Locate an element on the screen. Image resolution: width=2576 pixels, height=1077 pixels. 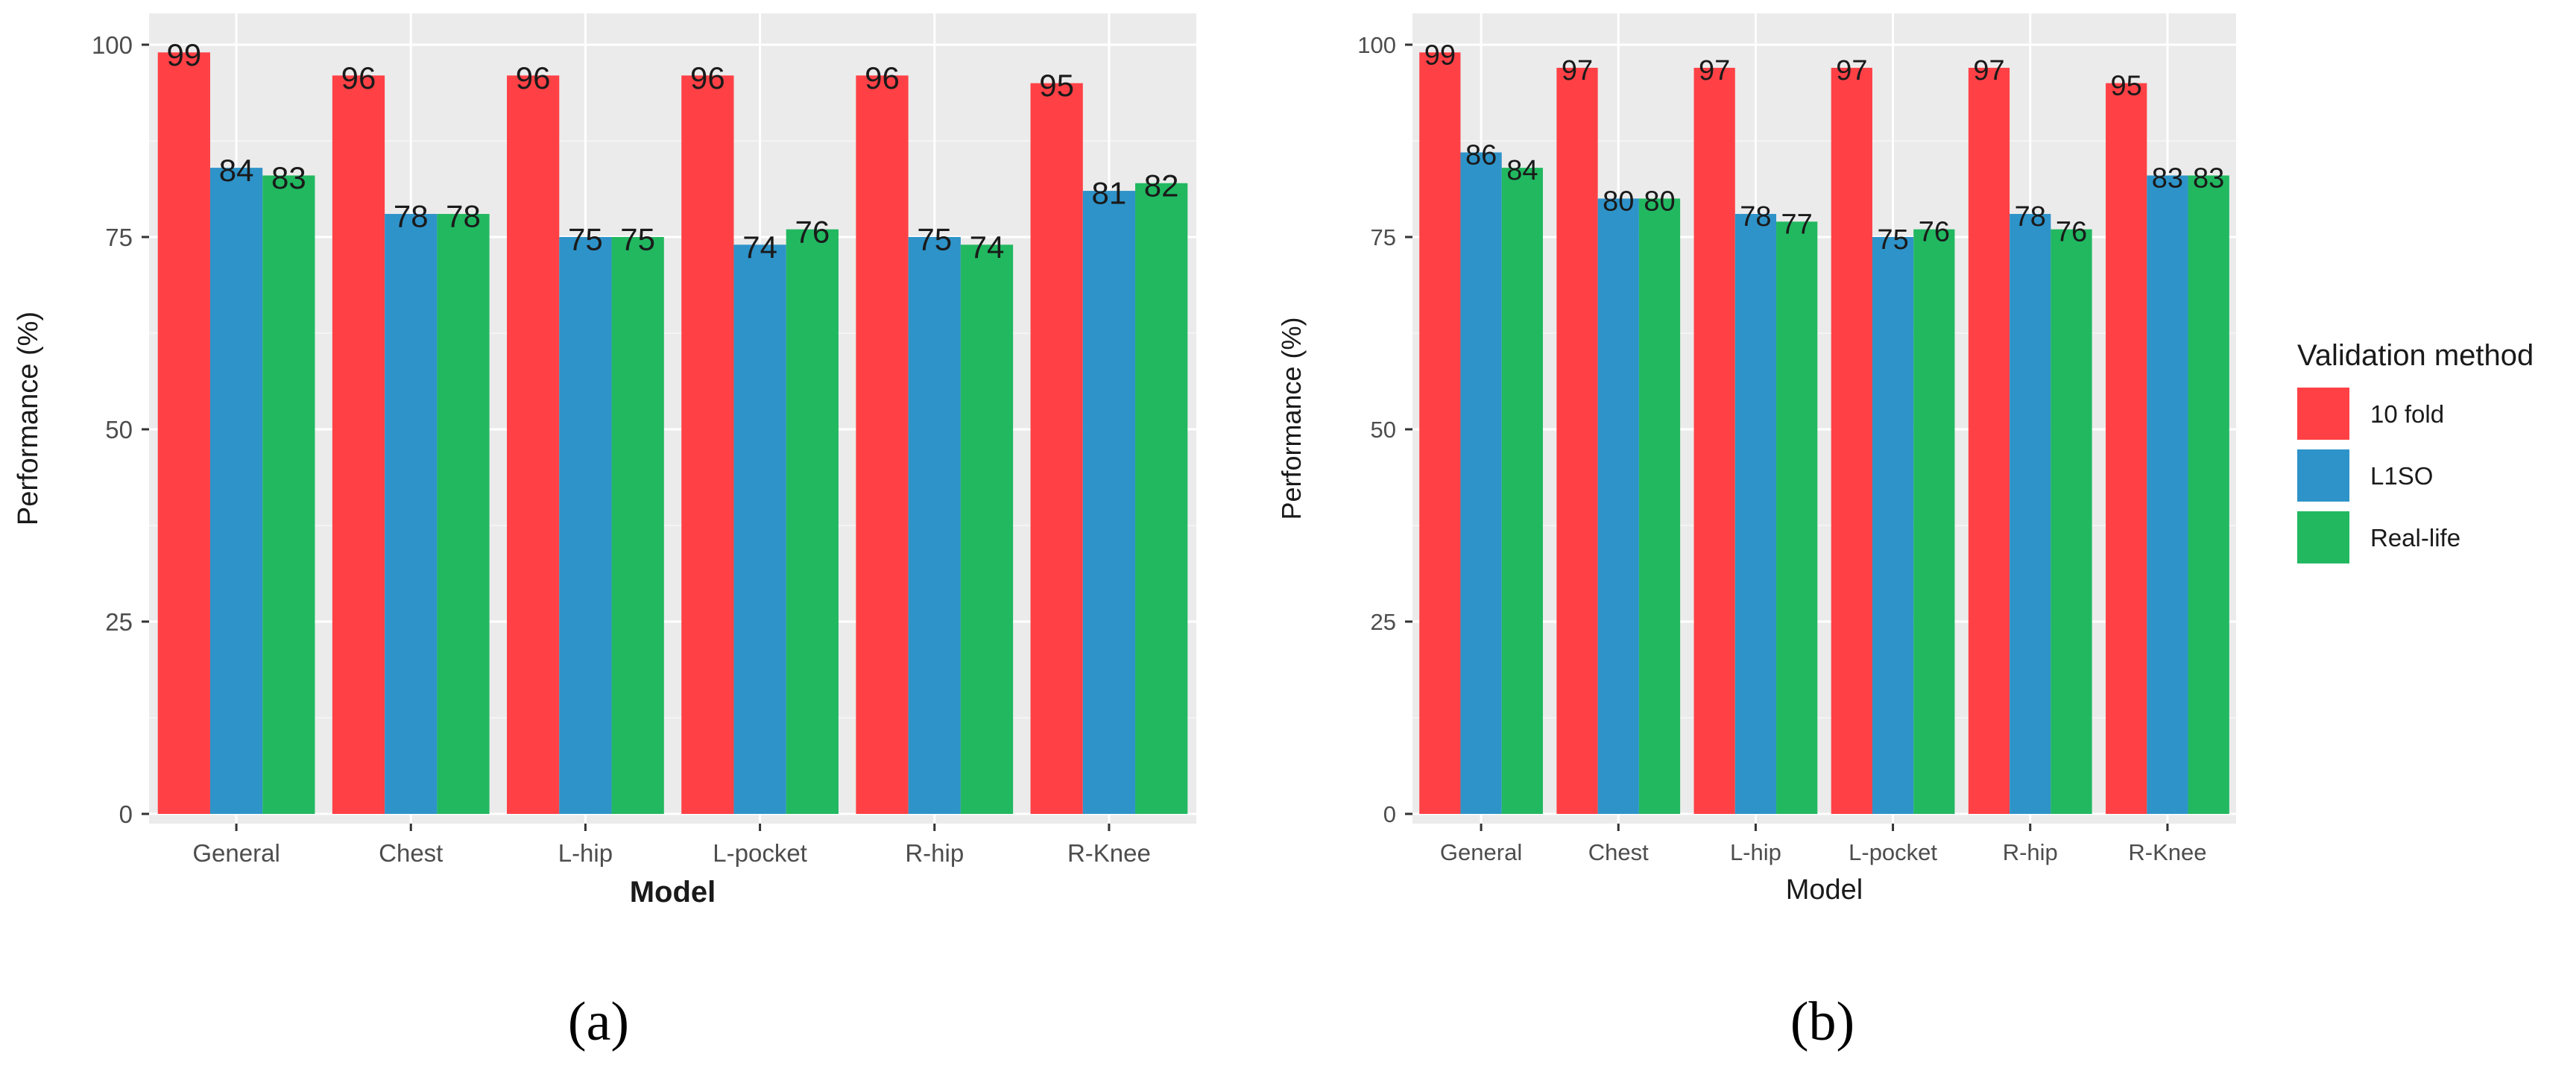
data-label: 77 is located at coordinates (1797, 224).